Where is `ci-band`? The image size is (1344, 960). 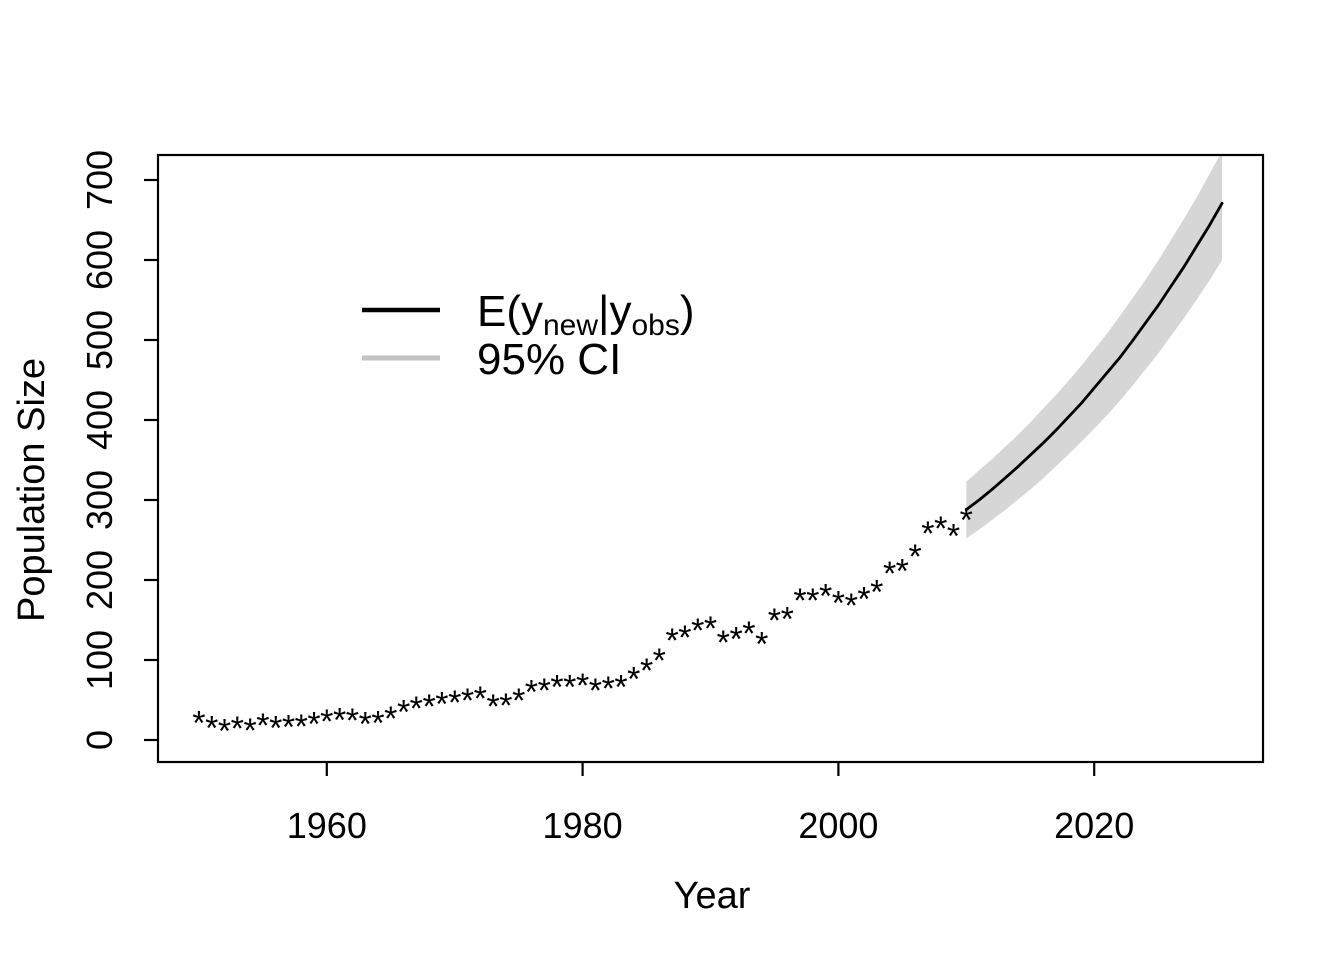
ci-band is located at coordinates (1094, 347).